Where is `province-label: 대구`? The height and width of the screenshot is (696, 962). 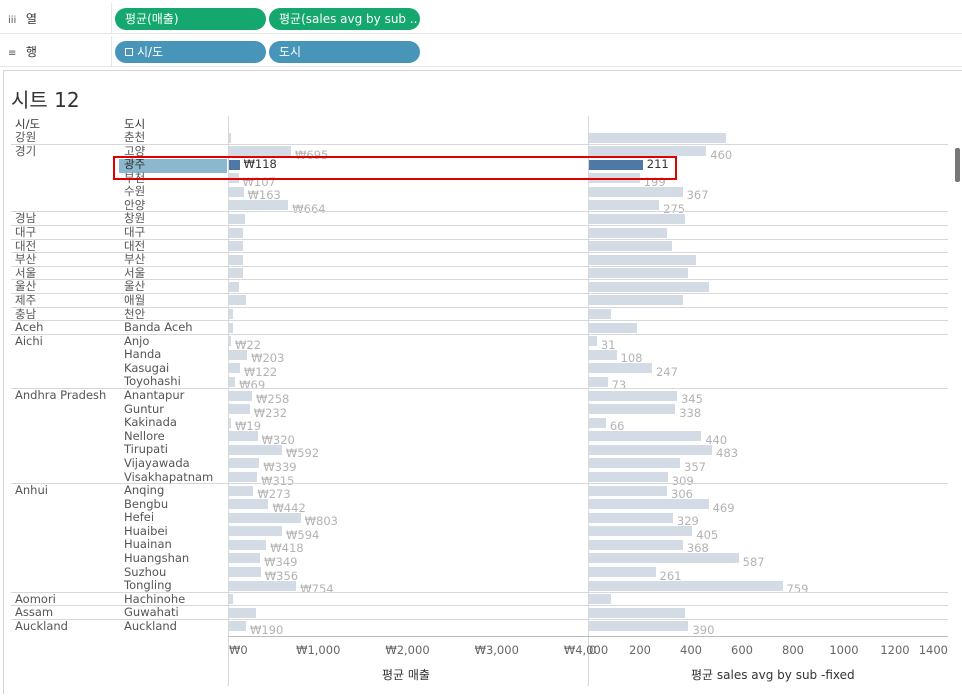
province-label: 대구 is located at coordinates (26, 232).